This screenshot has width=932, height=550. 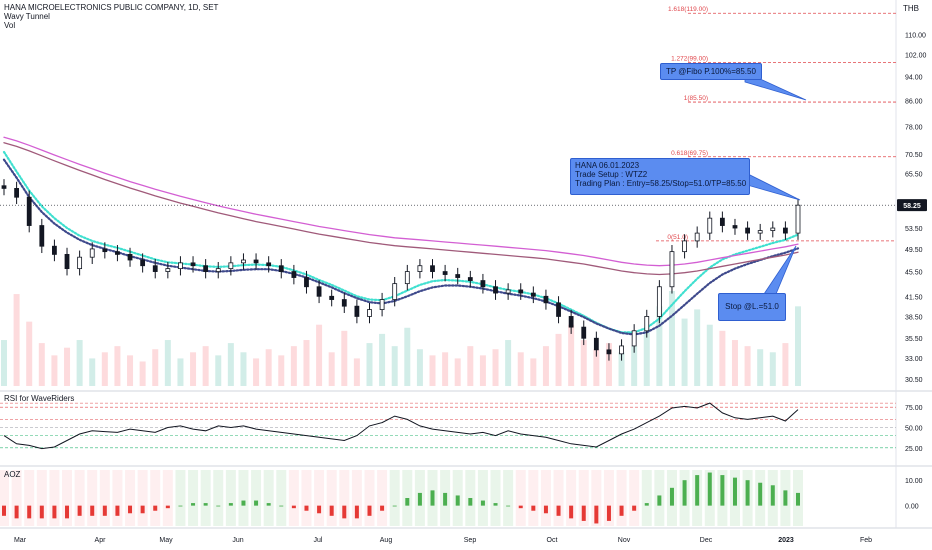 What do you see at coordinates (237, 540) in the screenshot?
I see `time-axis-label: Jun` at bounding box center [237, 540].